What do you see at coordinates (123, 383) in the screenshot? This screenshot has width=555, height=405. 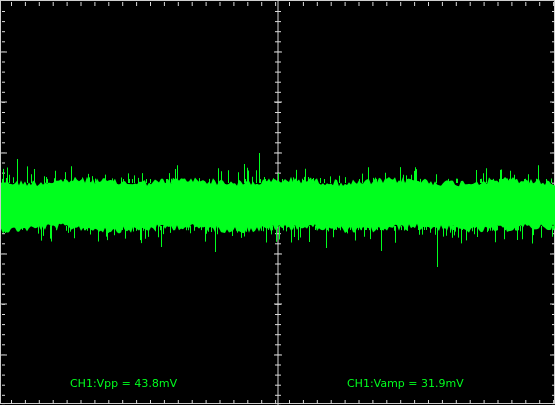 I see `vpp-measurement: CH1:Vpp = 43.8mV` at bounding box center [123, 383].